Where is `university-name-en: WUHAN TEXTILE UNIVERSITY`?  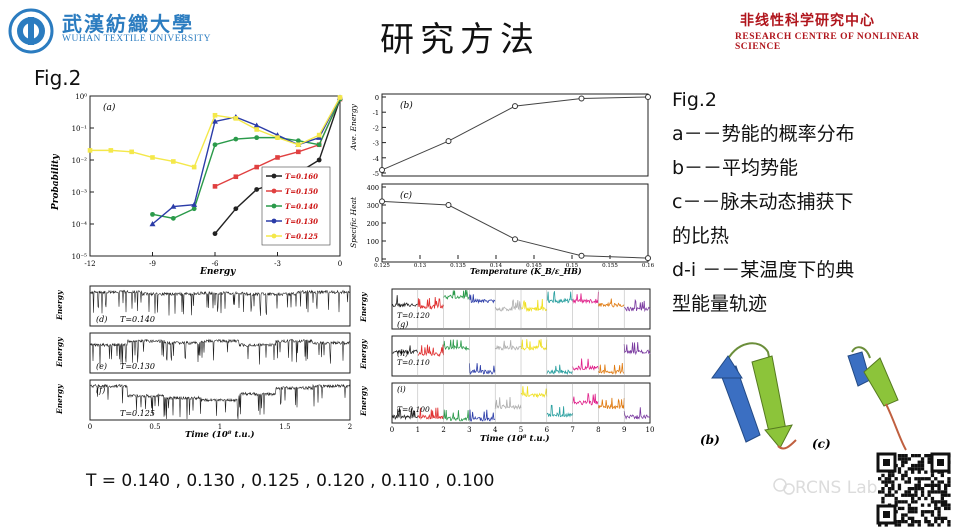
university-name-en: WUHAN TEXTILE UNIVERSITY is located at coordinates (137, 39).